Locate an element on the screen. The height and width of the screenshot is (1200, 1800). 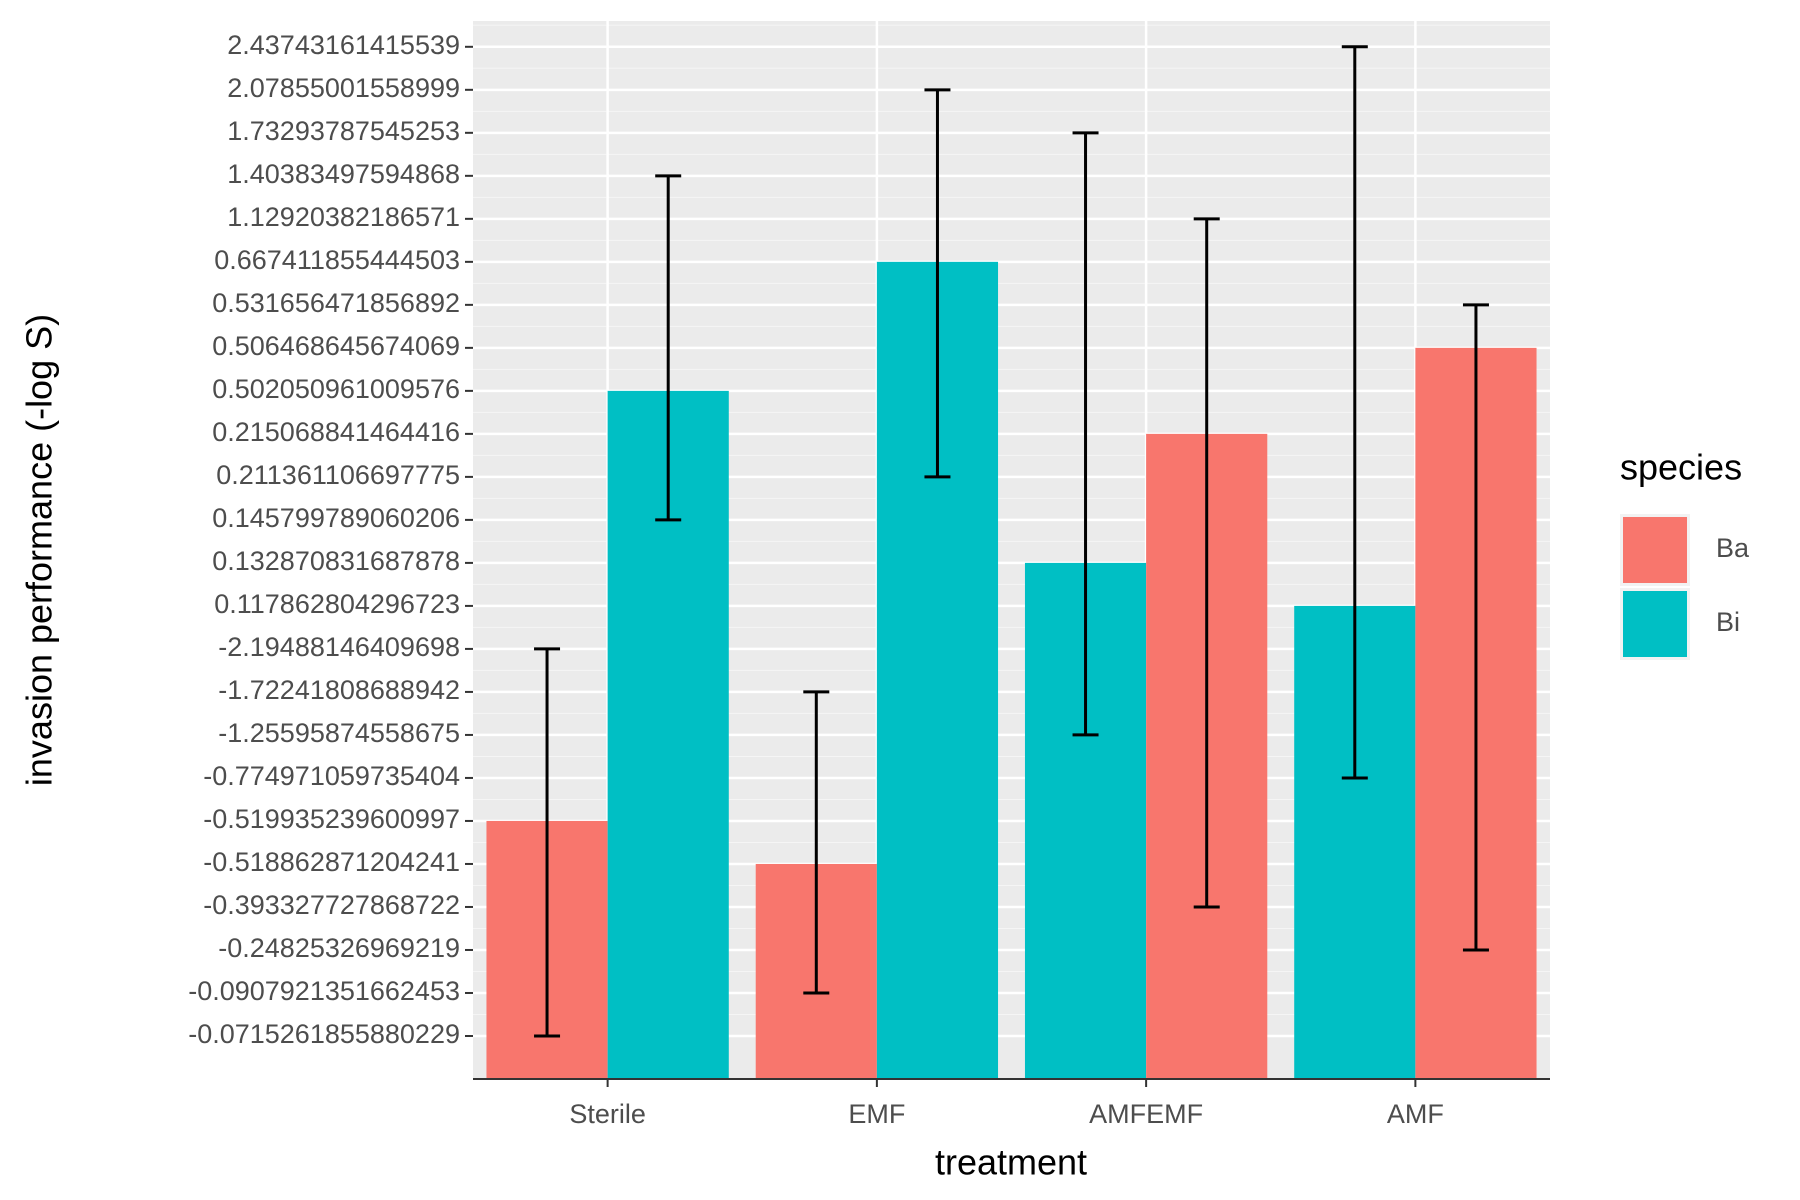
legend-title: species is located at coordinates (1681, 467).